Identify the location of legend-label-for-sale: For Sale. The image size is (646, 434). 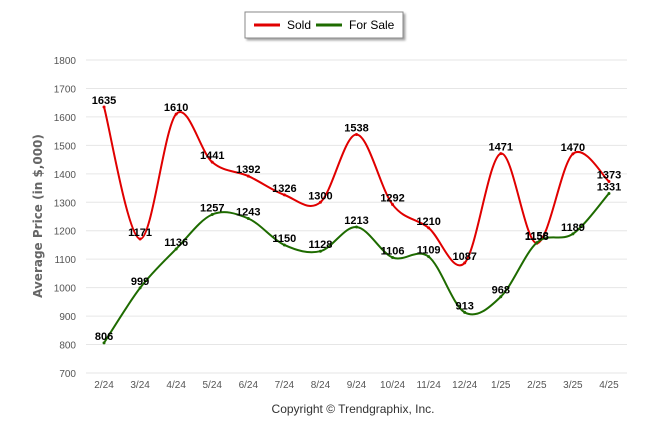
(372, 25).